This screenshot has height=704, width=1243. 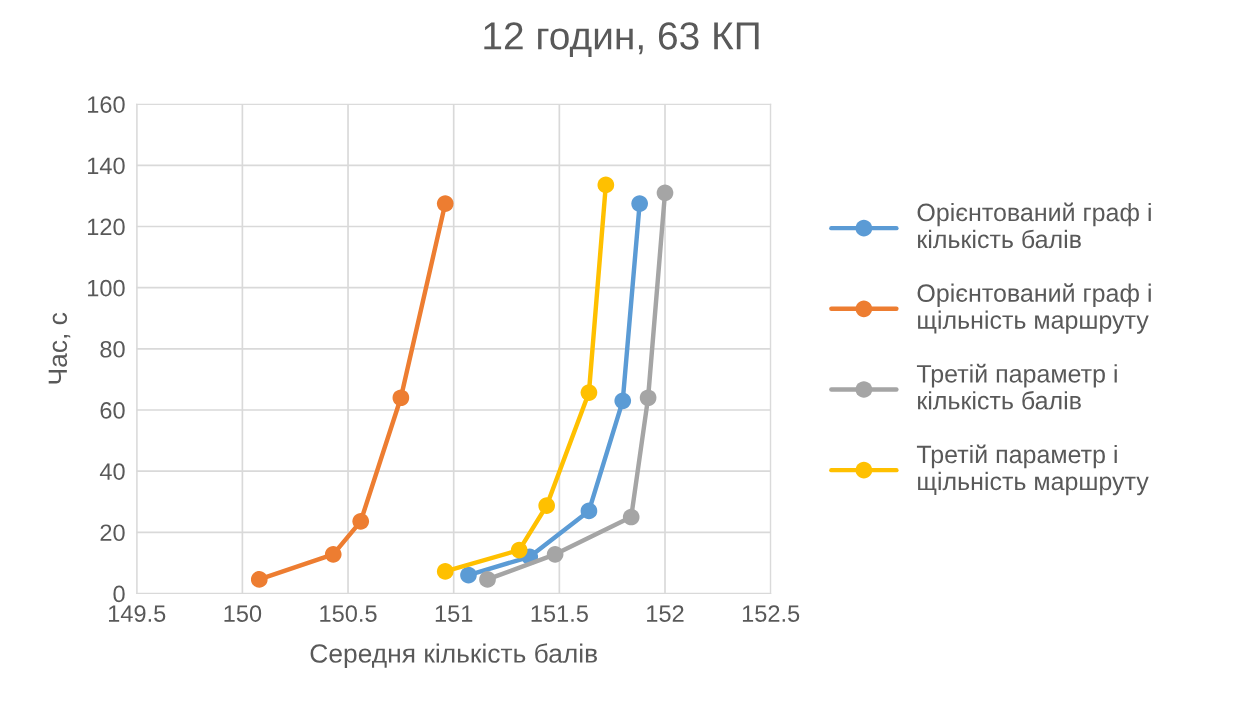 I want to click on y-tick-label: 120, so click(x=106, y=227).